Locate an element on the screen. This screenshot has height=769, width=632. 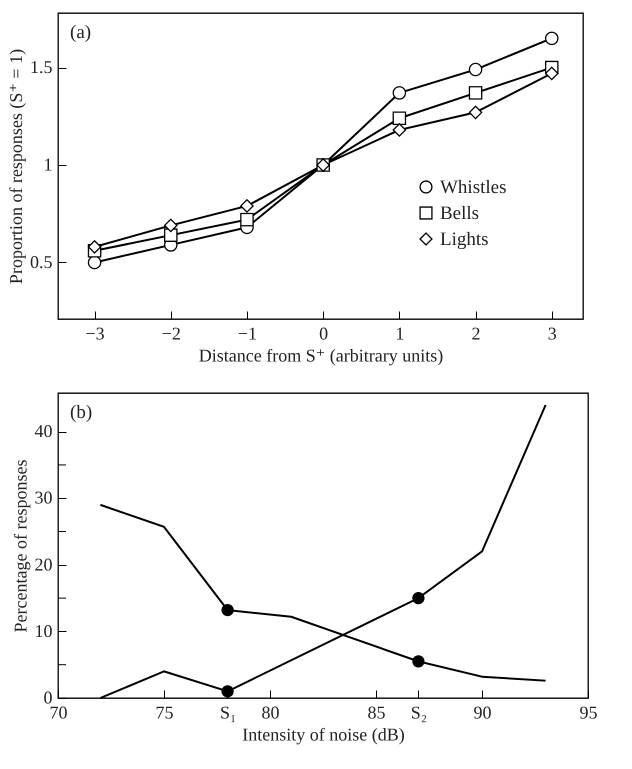
x-tick-label: 85 is located at coordinates (377, 712).